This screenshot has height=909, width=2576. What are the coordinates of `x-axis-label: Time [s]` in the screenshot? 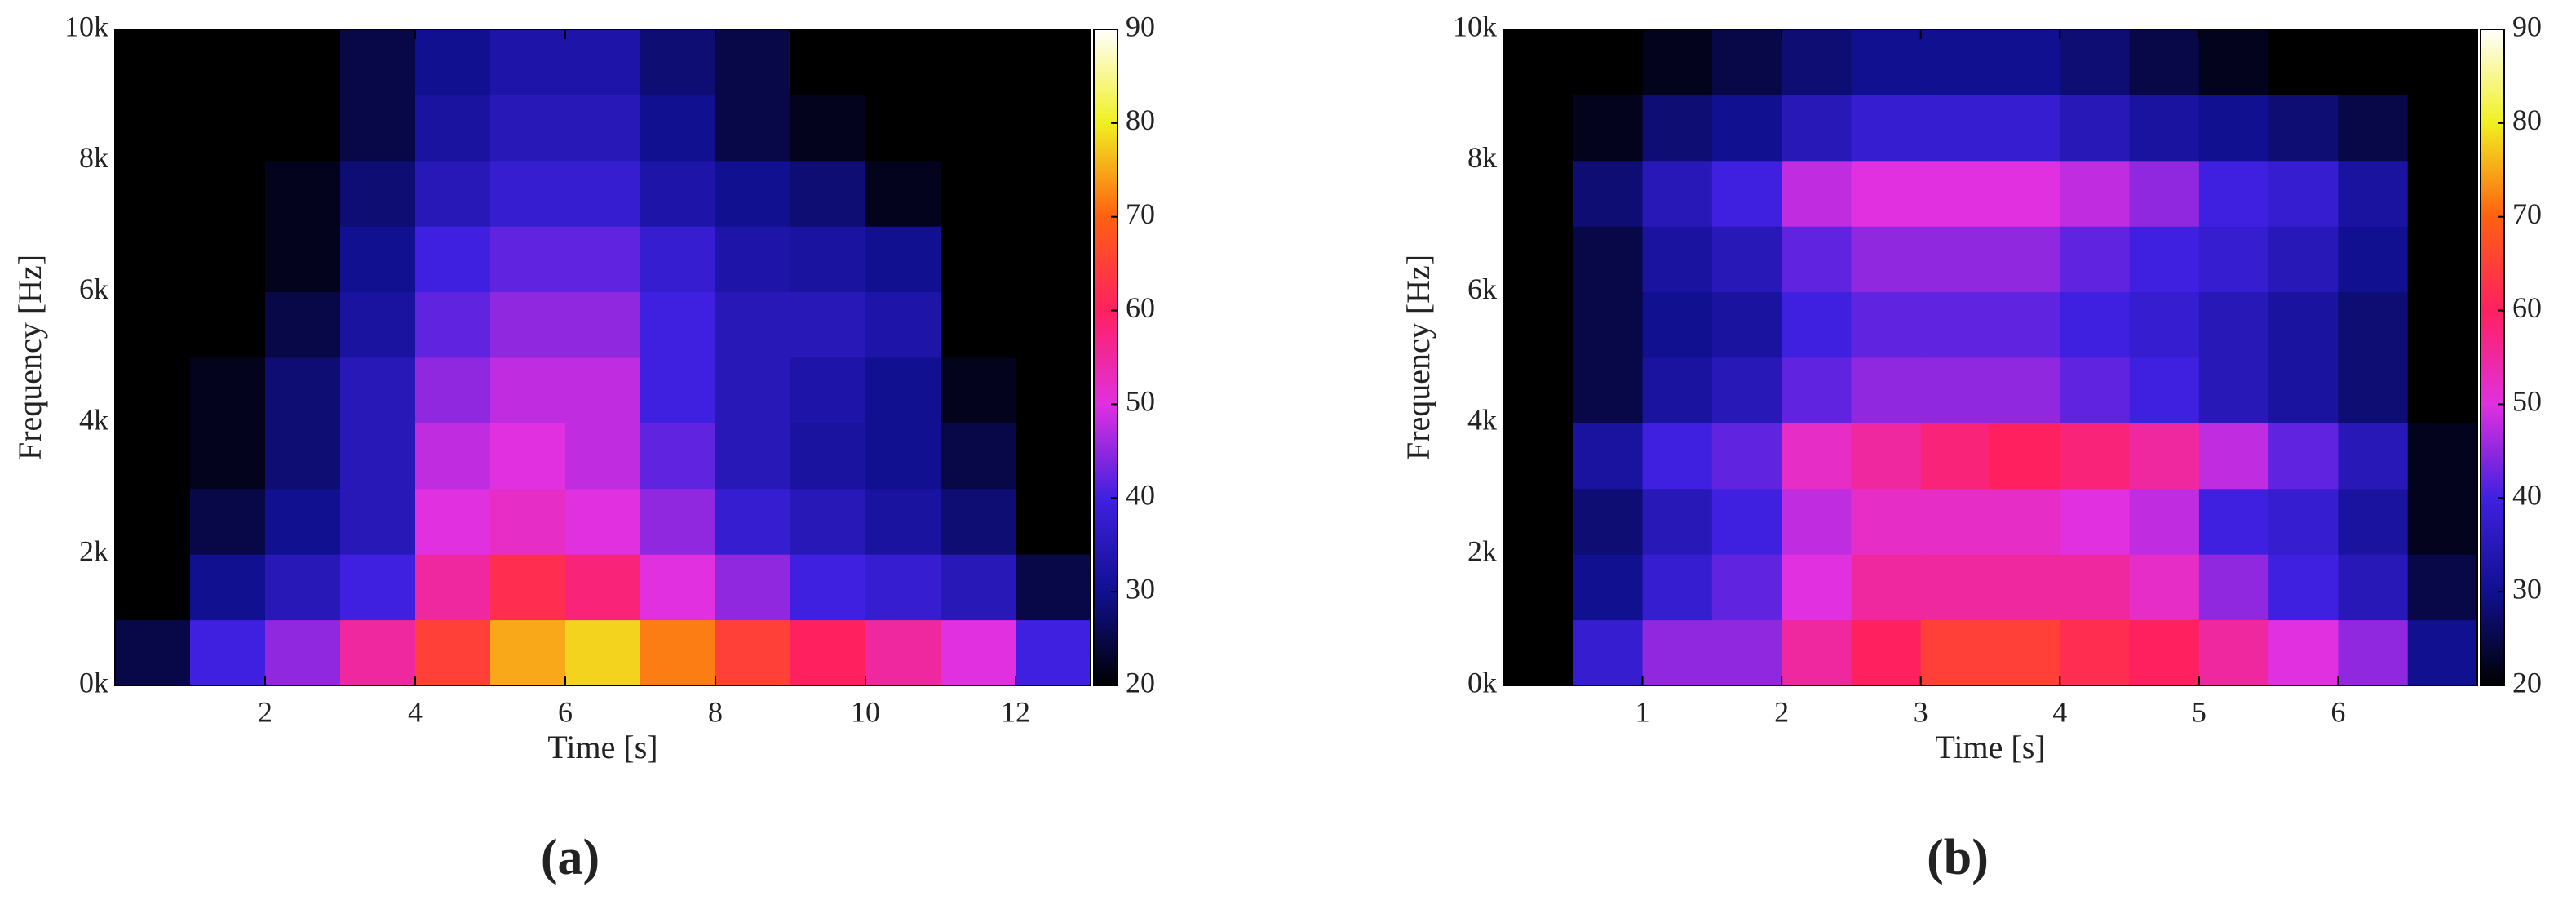 It's located at (602, 747).